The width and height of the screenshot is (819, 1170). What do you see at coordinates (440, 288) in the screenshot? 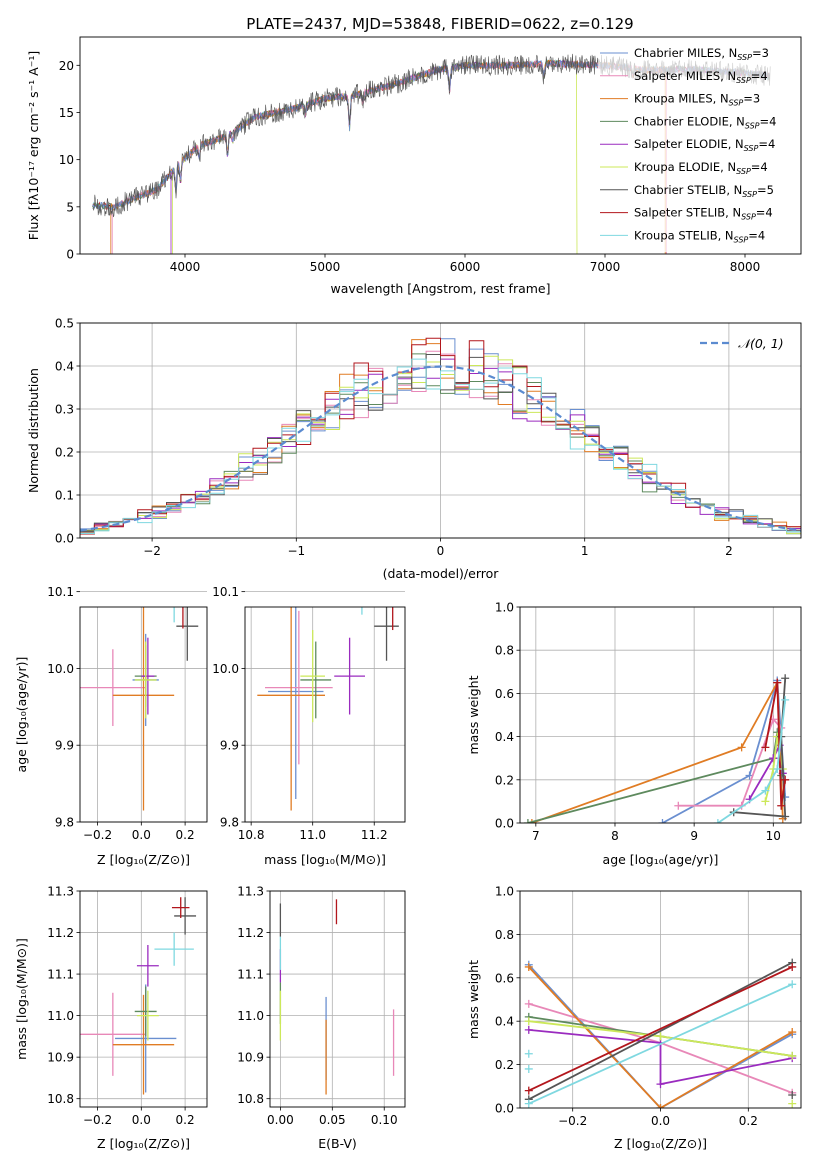
I see `x-axis-label: wavelength [Angstrom, rest frame]` at bounding box center [440, 288].